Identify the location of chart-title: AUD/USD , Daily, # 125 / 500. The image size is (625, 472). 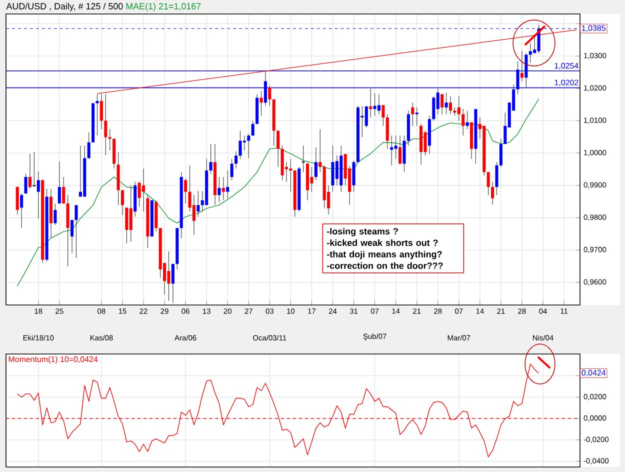
(64, 7).